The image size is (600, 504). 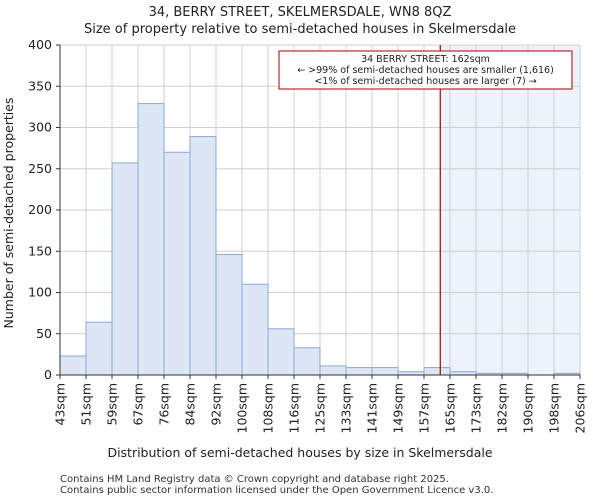 What do you see at coordinates (151, 239) in the screenshot?
I see `bar-67sqm` at bounding box center [151, 239].